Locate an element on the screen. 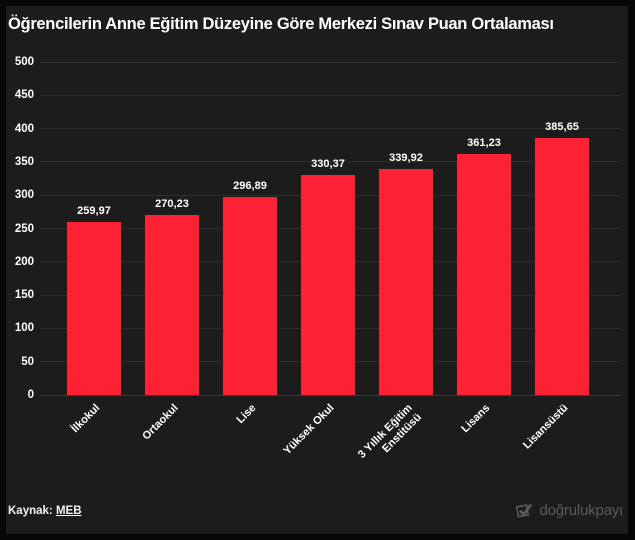 This screenshot has width=635, height=540. y-axis-tick-label: 200 is located at coordinates (24, 261).